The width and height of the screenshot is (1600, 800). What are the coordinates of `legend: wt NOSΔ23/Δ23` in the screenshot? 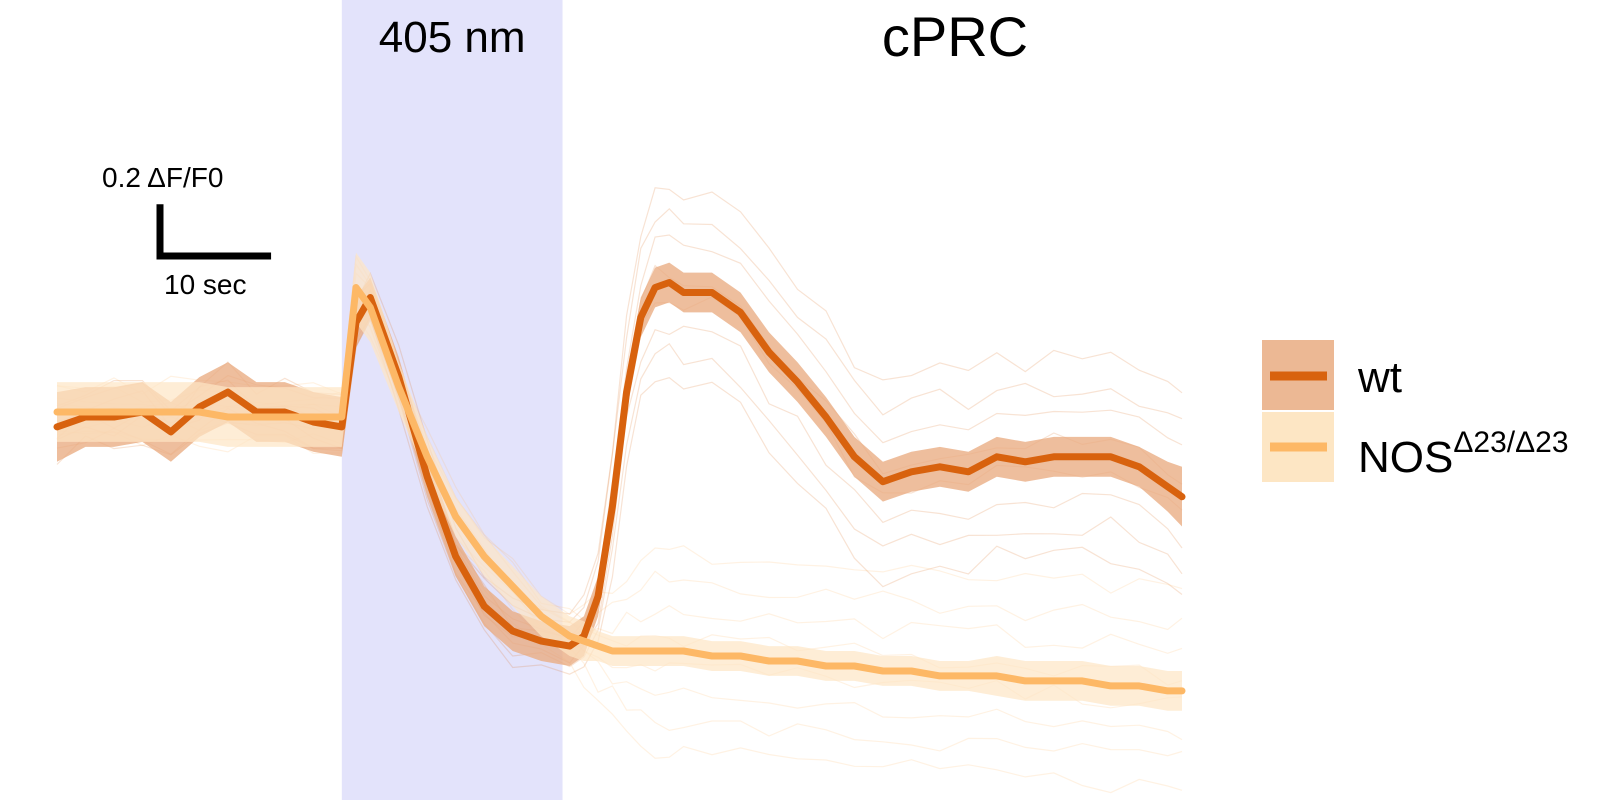 It's located at (1415, 411).